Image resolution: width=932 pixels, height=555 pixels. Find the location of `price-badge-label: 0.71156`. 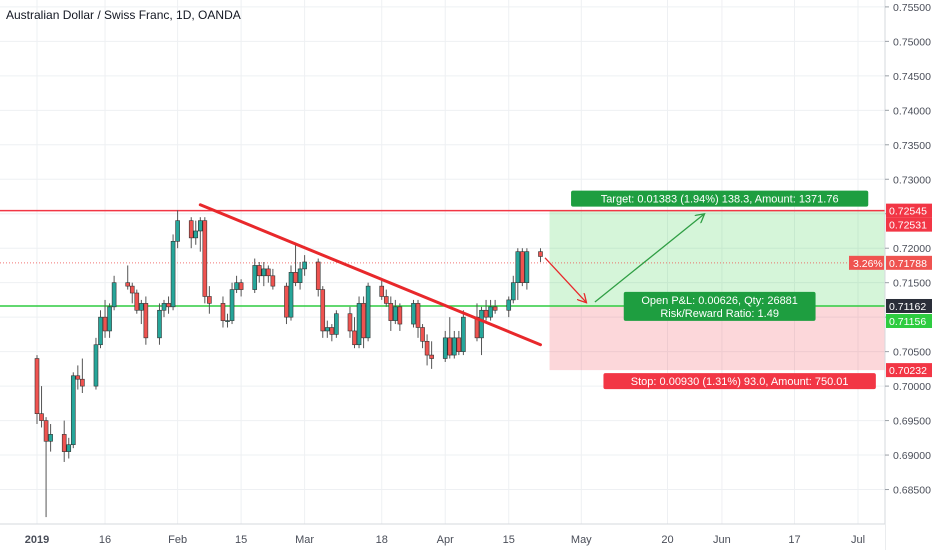

price-badge-label: 0.71156 is located at coordinates (907, 322).